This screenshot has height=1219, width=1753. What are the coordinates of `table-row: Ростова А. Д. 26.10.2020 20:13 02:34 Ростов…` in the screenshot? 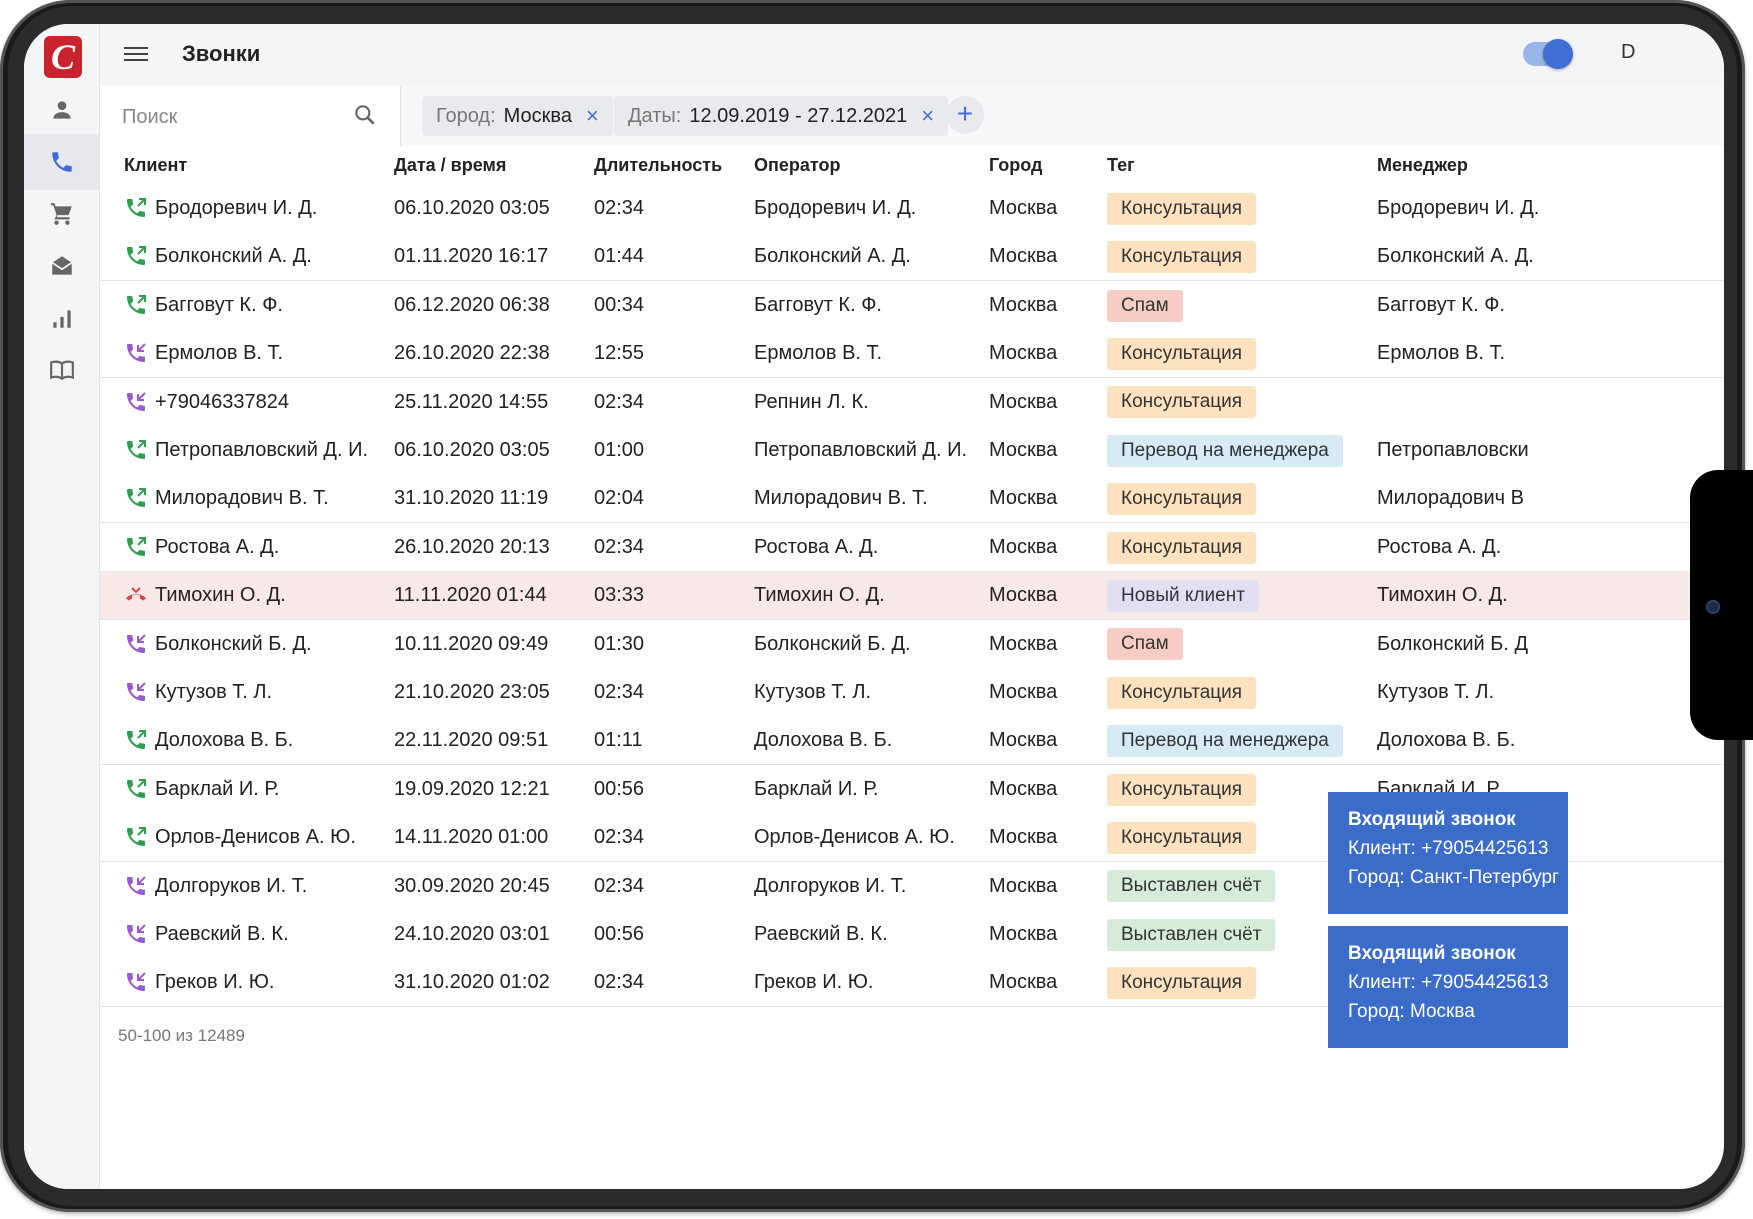 It's located at (912, 547).